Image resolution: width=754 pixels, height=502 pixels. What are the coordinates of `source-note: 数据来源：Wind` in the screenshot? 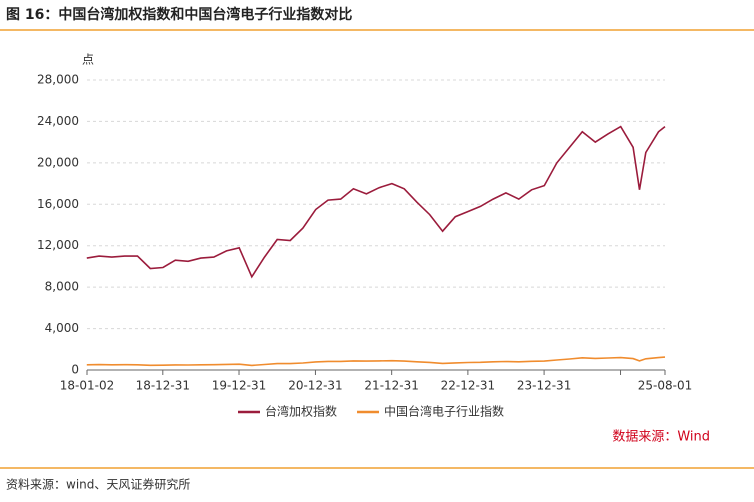 It's located at (661, 437).